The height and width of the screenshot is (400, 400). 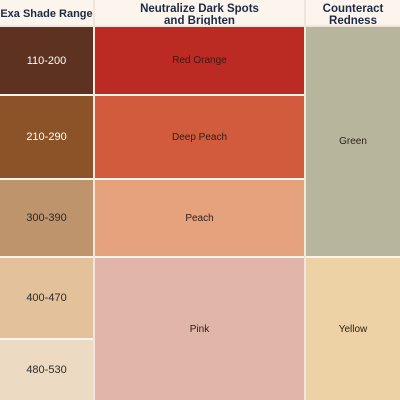 I want to click on corrector-yellow: Yellow, so click(x=353, y=329).